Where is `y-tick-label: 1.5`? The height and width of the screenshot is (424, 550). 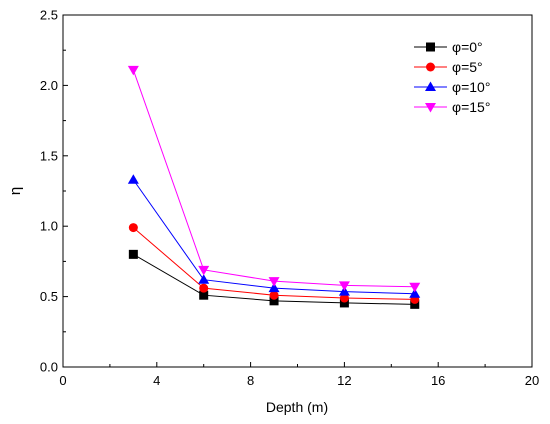
y-tick-label: 1.5 is located at coordinates (49, 155).